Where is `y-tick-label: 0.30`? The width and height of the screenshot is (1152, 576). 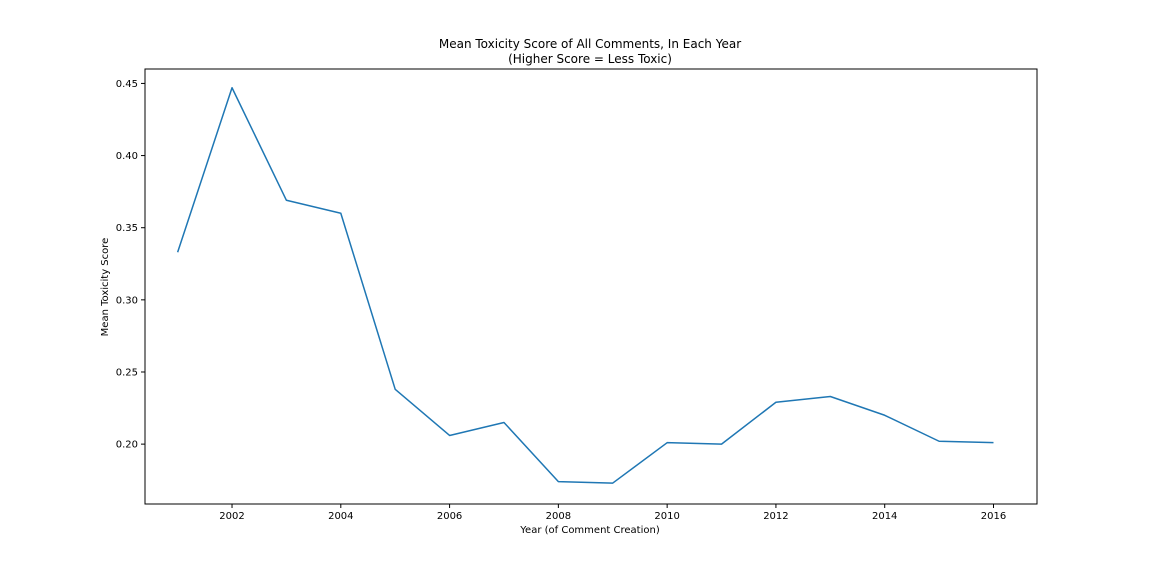
y-tick-label: 0.30 is located at coordinates (127, 300).